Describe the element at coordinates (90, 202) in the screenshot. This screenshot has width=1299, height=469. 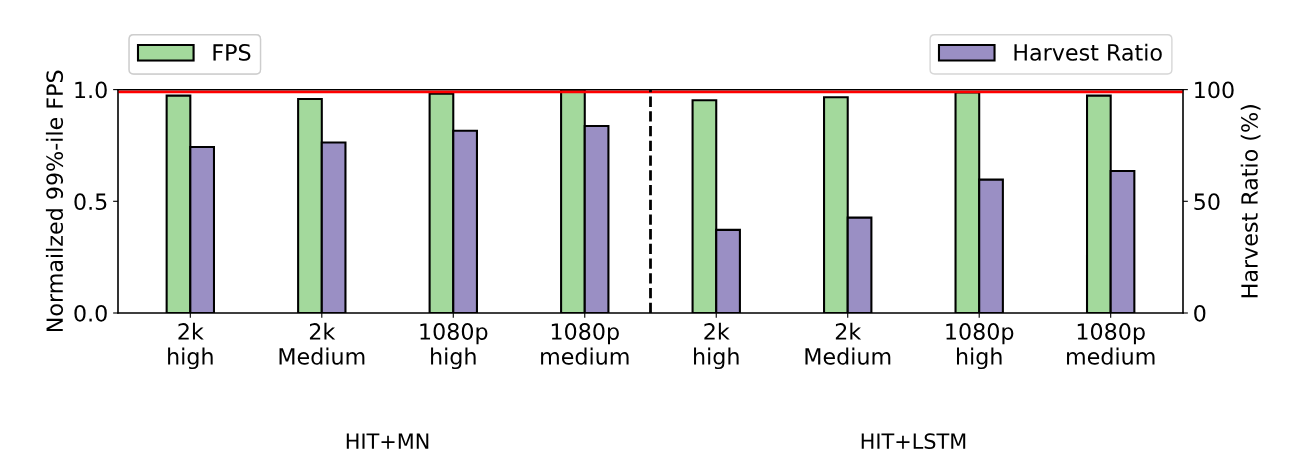
I see `y-tick-label: 0.5` at that location.